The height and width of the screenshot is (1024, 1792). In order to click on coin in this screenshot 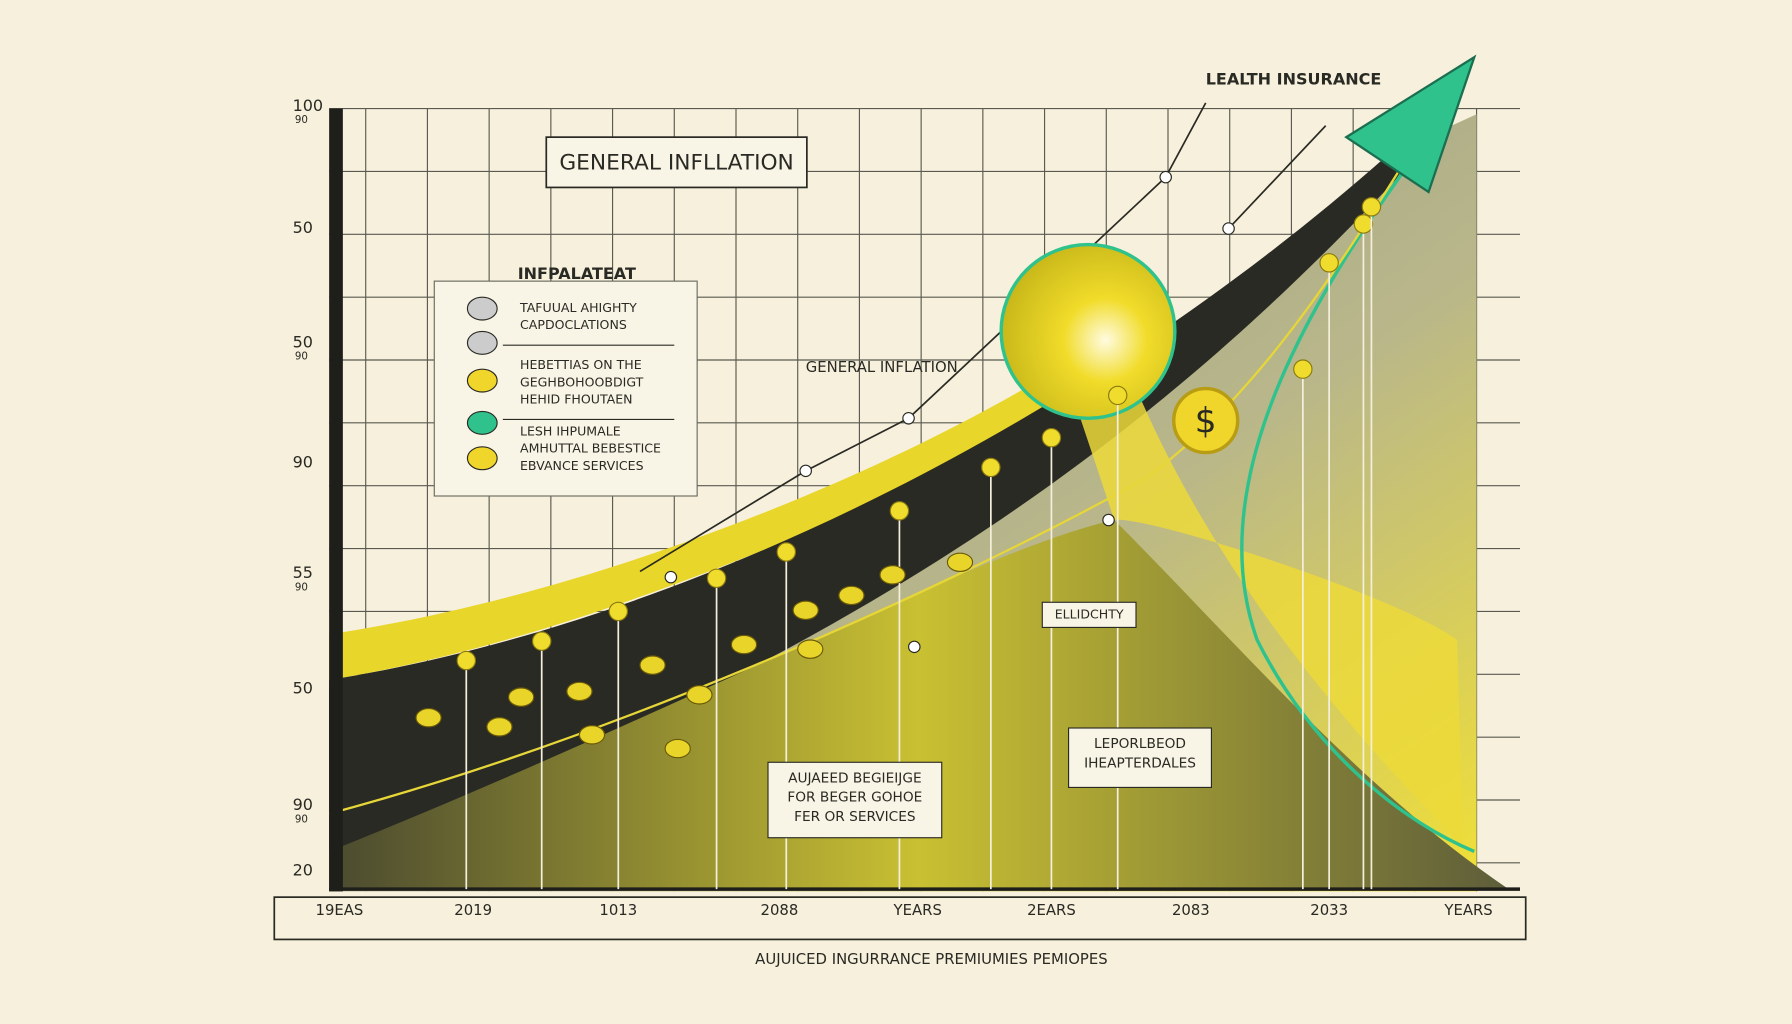, I will do `click(1205, 420)`.